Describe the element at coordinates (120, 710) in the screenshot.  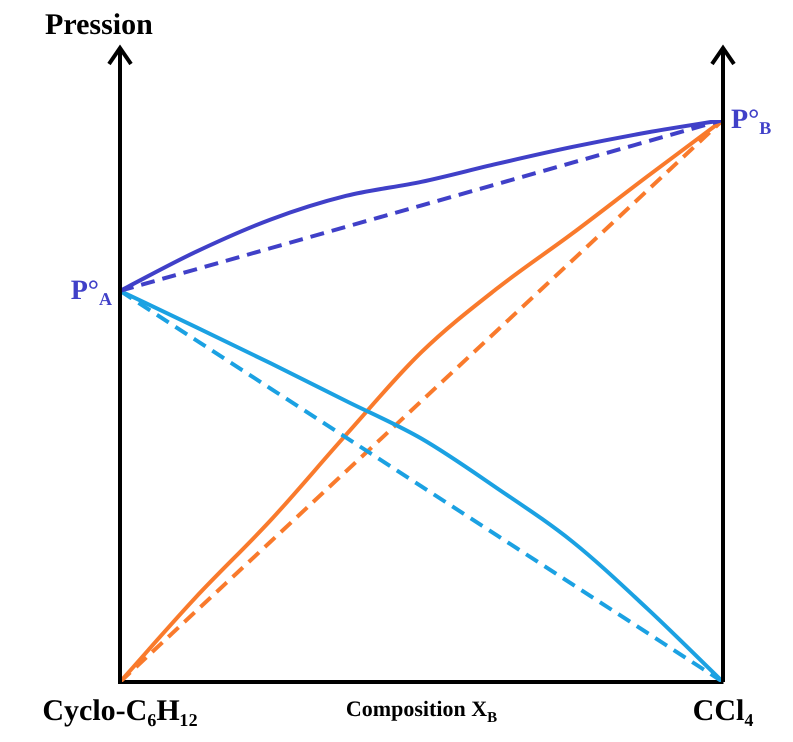
I see `x-tick-label: Cyclo-C₆H₁₂` at that location.